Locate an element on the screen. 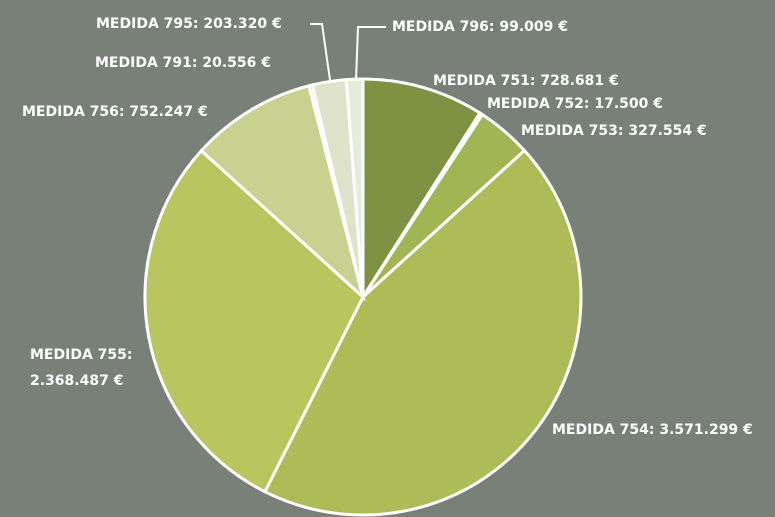  label-line: MEDIDA 755: is located at coordinates (81, 355).